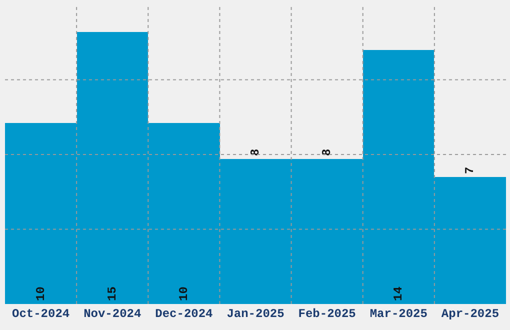  Describe the element at coordinates (113, 293) in the screenshot. I see `data-label: 15` at that location.